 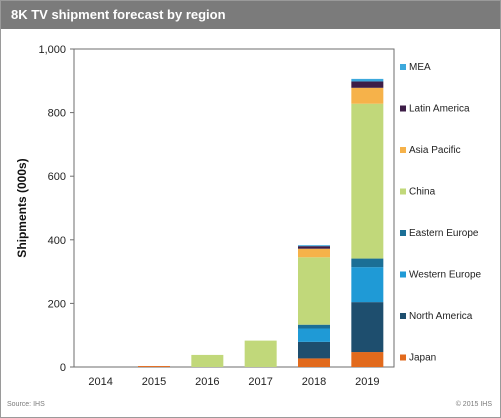 What do you see at coordinates (367, 359) in the screenshot?
I see `bar-japan-2019` at bounding box center [367, 359].